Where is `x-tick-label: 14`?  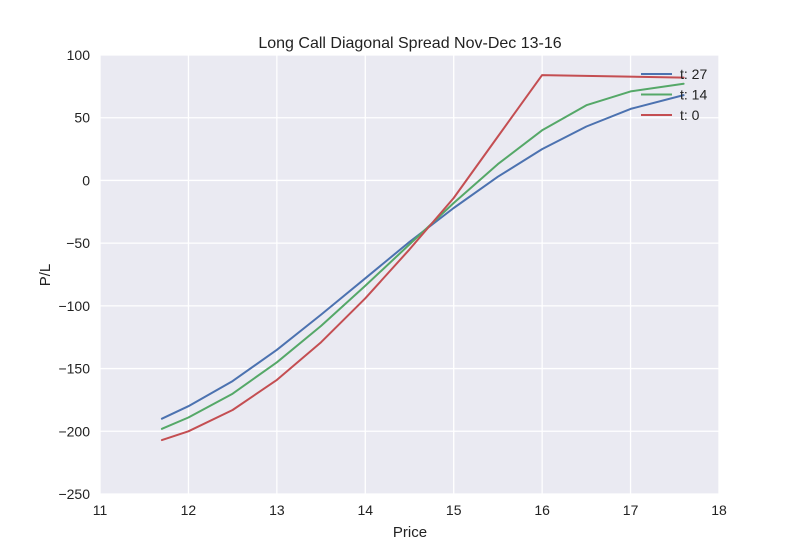 x-tick-label: 14 is located at coordinates (365, 510).